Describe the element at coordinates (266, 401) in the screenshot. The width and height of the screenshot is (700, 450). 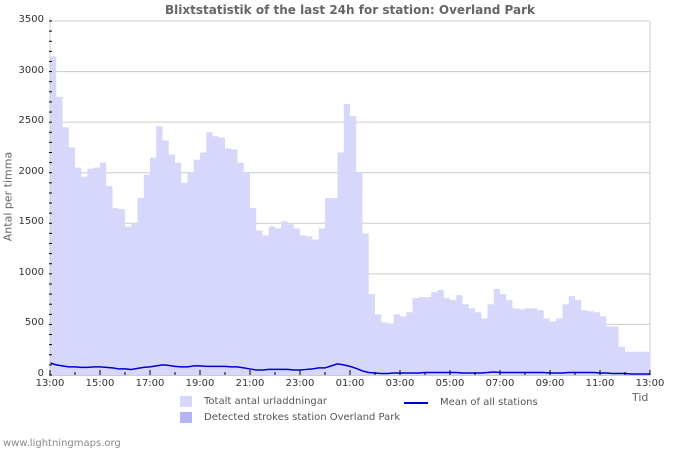
I see `legend-label-total: Totalt antal urladdningar` at that location.